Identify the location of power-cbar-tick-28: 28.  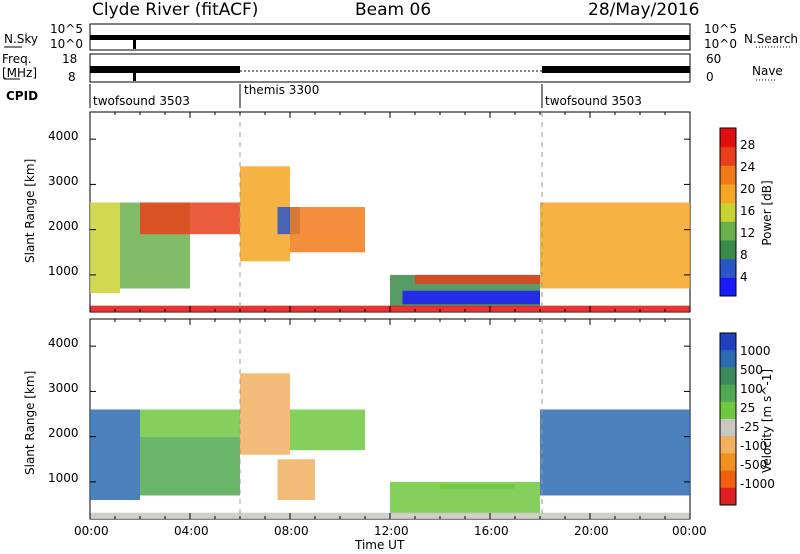
(748, 145).